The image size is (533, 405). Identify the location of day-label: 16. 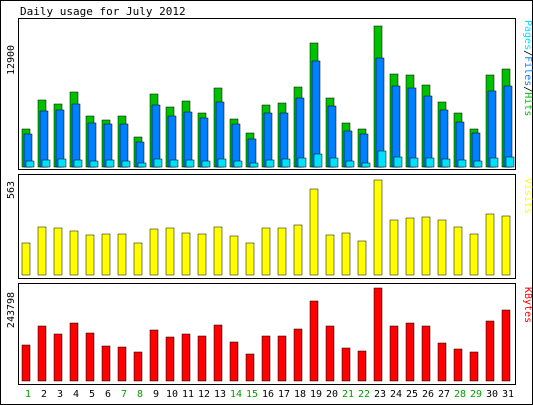
(268, 394).